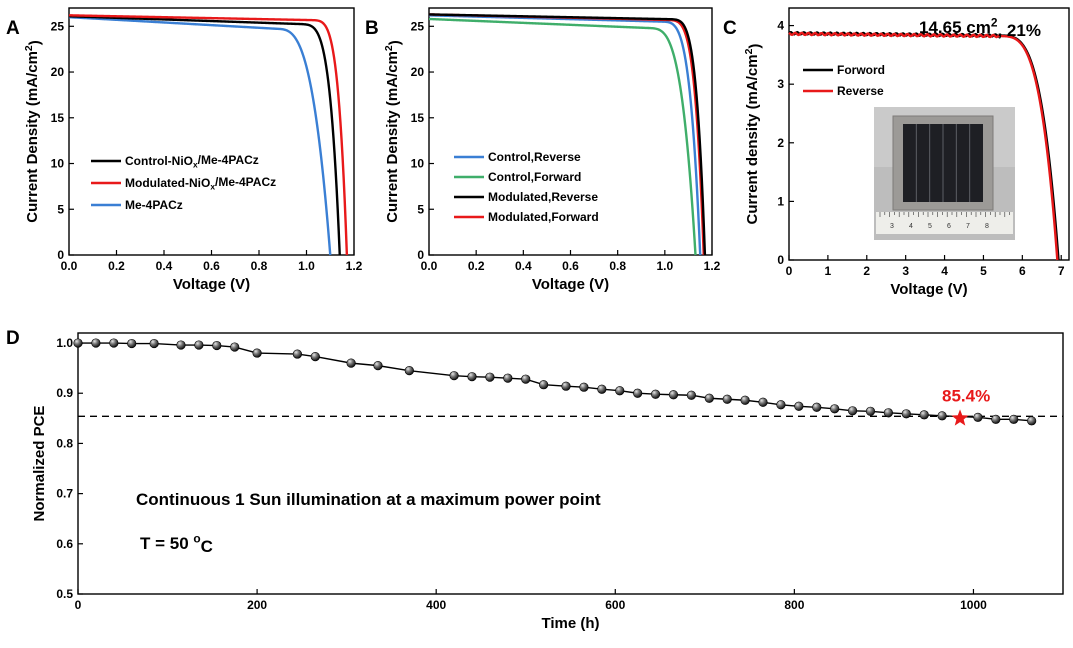 The height and width of the screenshot is (648, 1073). I want to click on highlight-label: 85.4%, so click(966, 395).